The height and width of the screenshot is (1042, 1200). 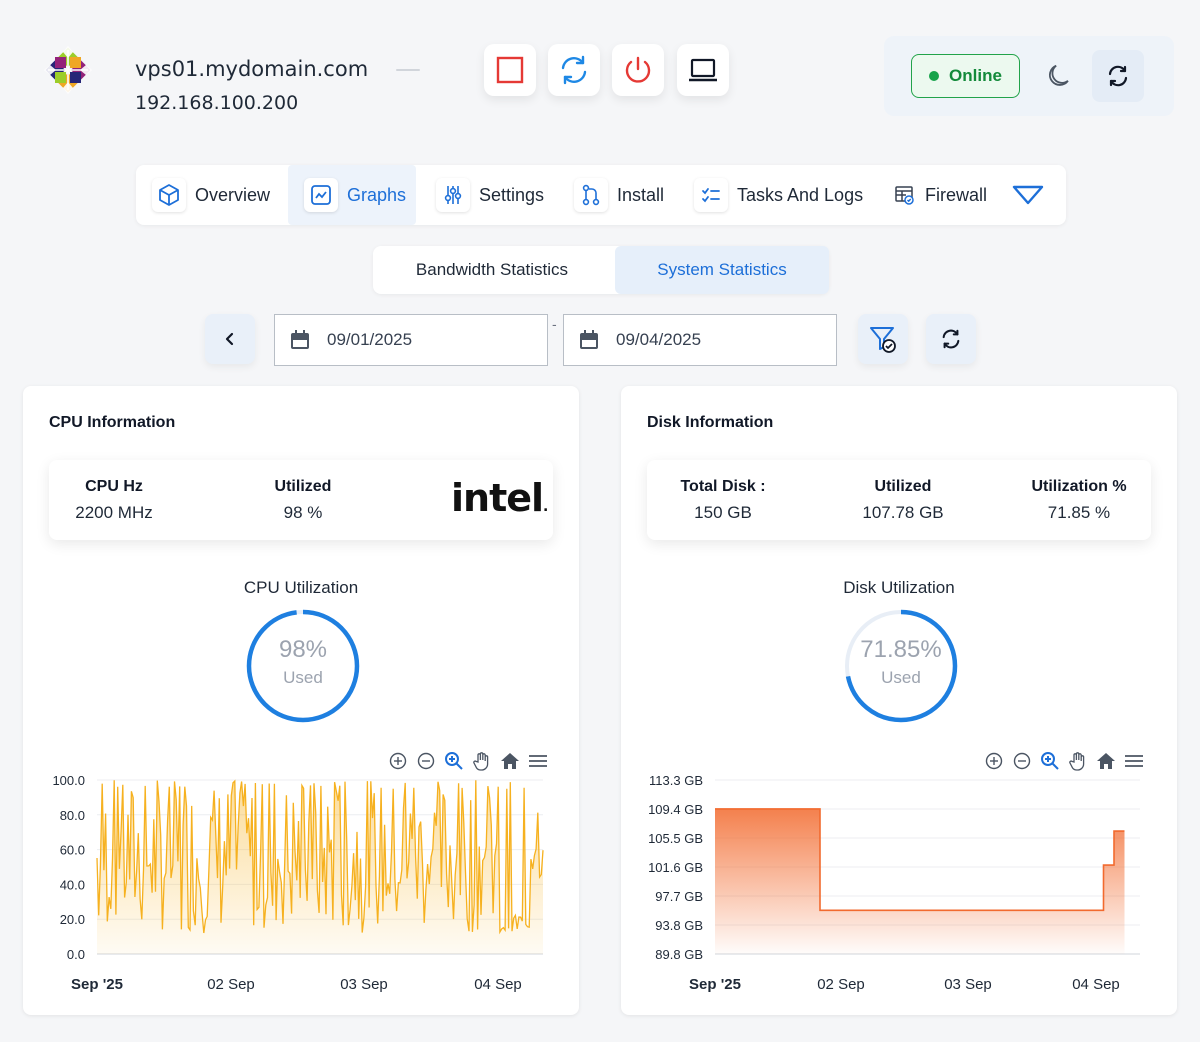 I want to click on y-tick-label: 109.4 GB, so click(x=675, y=809).